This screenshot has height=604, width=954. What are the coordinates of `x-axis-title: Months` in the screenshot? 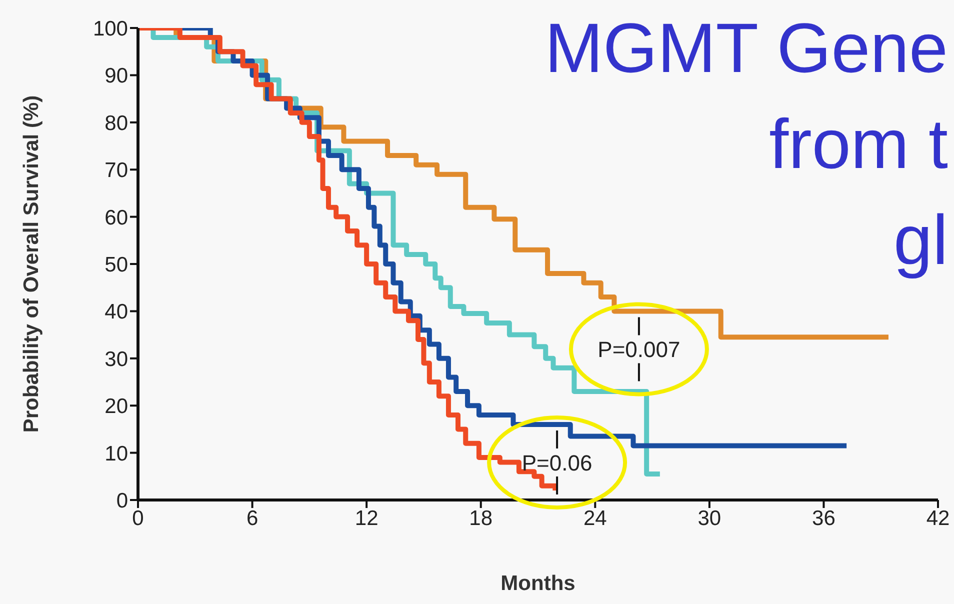 It's located at (538, 584).